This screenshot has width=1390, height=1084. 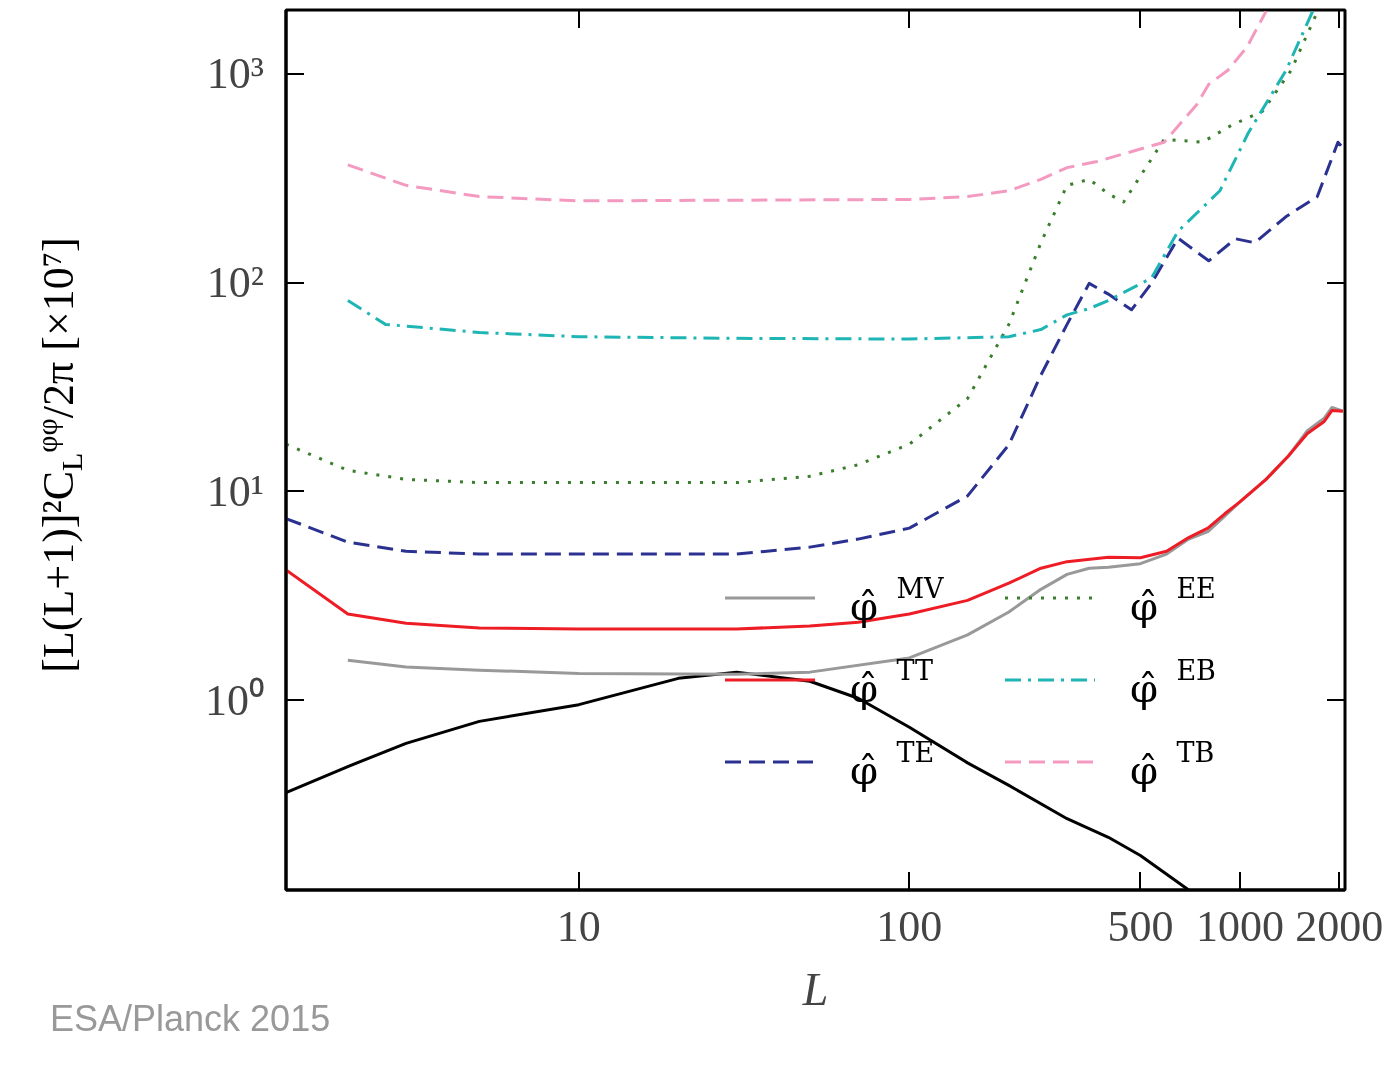 I want to click on x-tick-label: 100, so click(x=909, y=926).